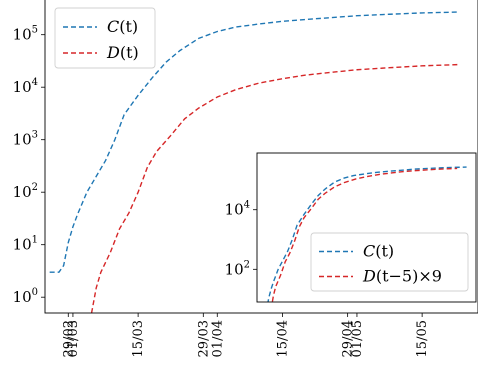  Describe the element at coordinates (409, 276) in the screenshot. I see `legend-label-argument: (t−5)×9` at that location.